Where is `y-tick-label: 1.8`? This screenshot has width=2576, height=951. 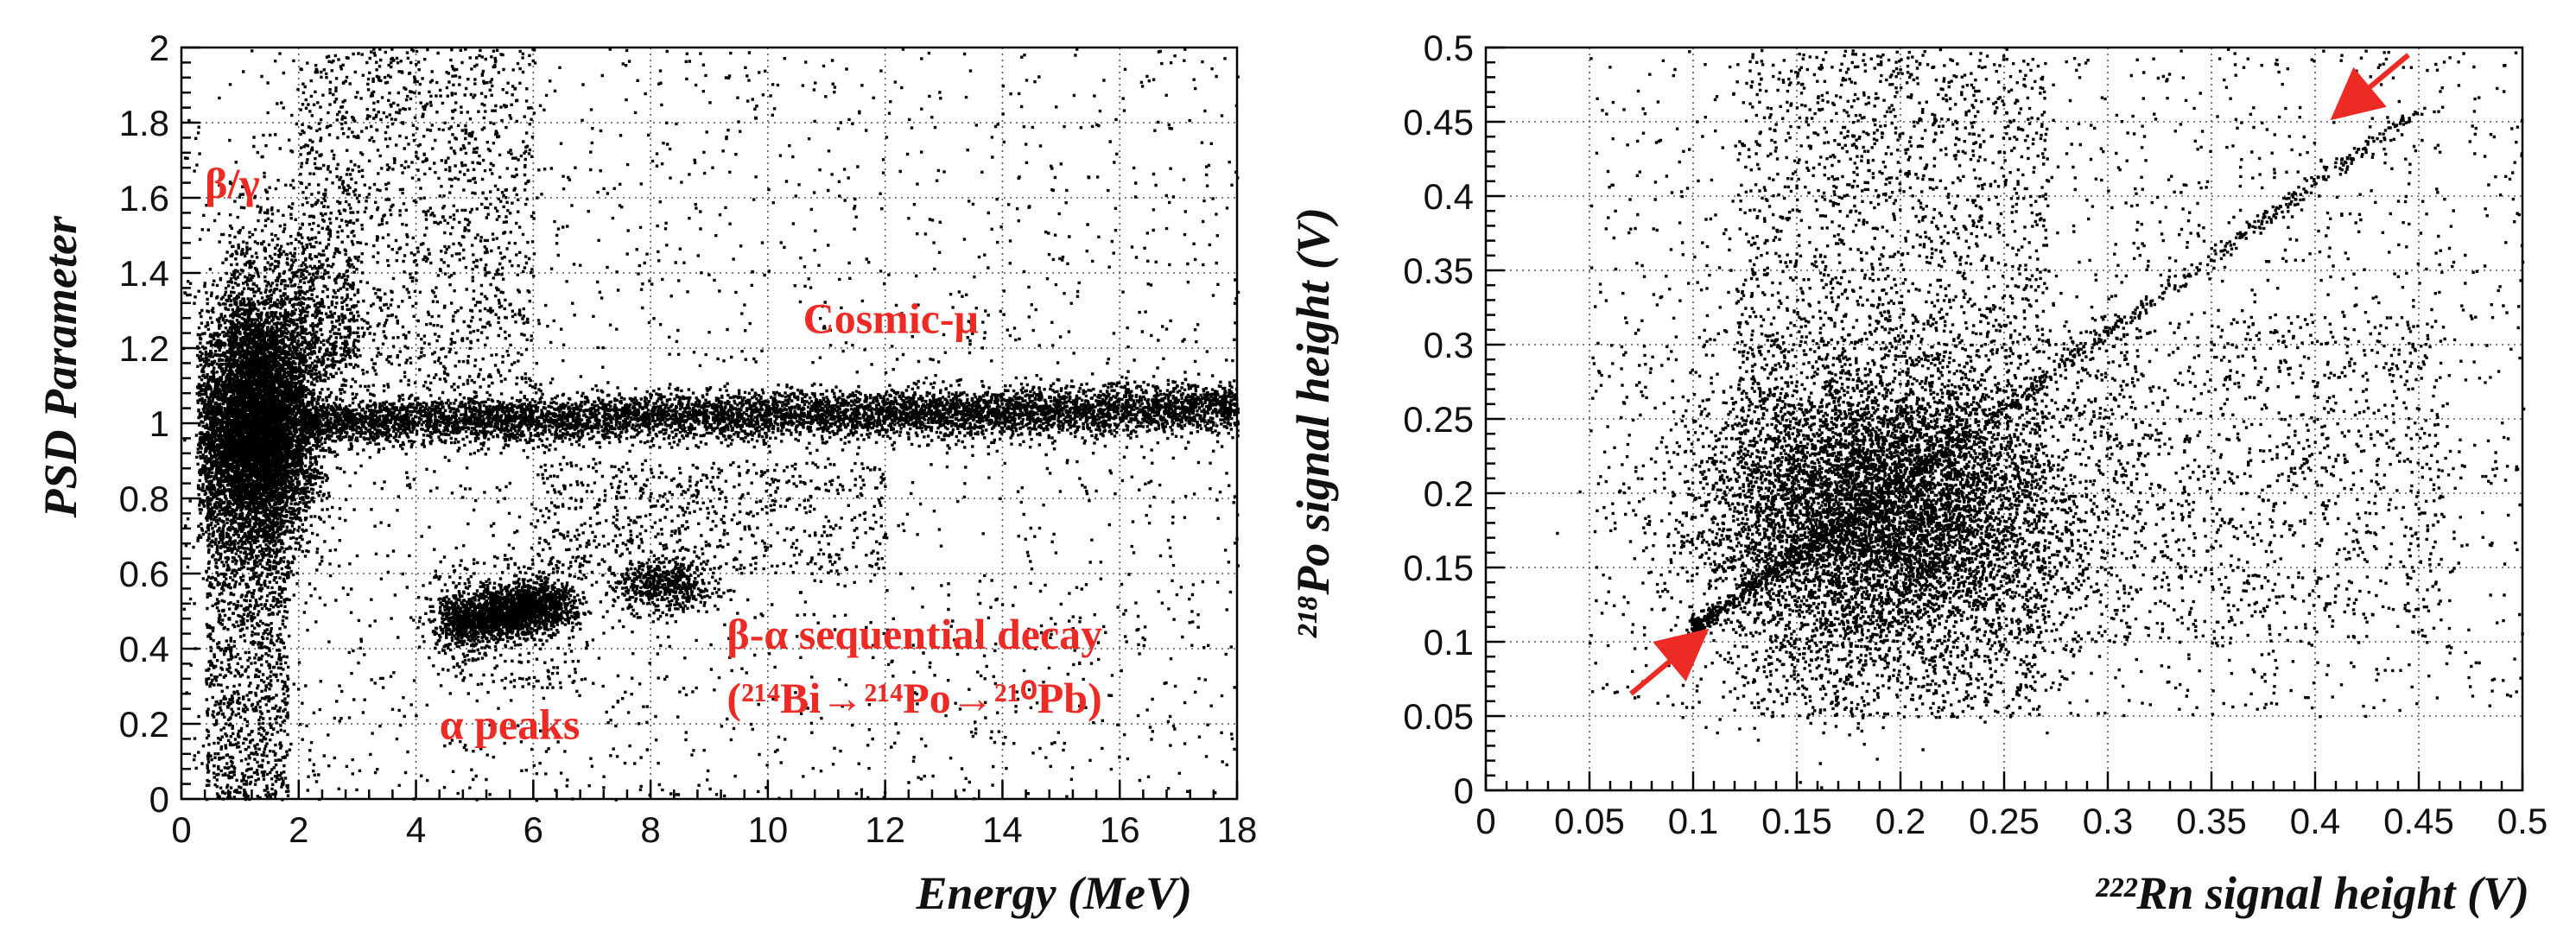
y-tick-label: 1.8 is located at coordinates (144, 123).